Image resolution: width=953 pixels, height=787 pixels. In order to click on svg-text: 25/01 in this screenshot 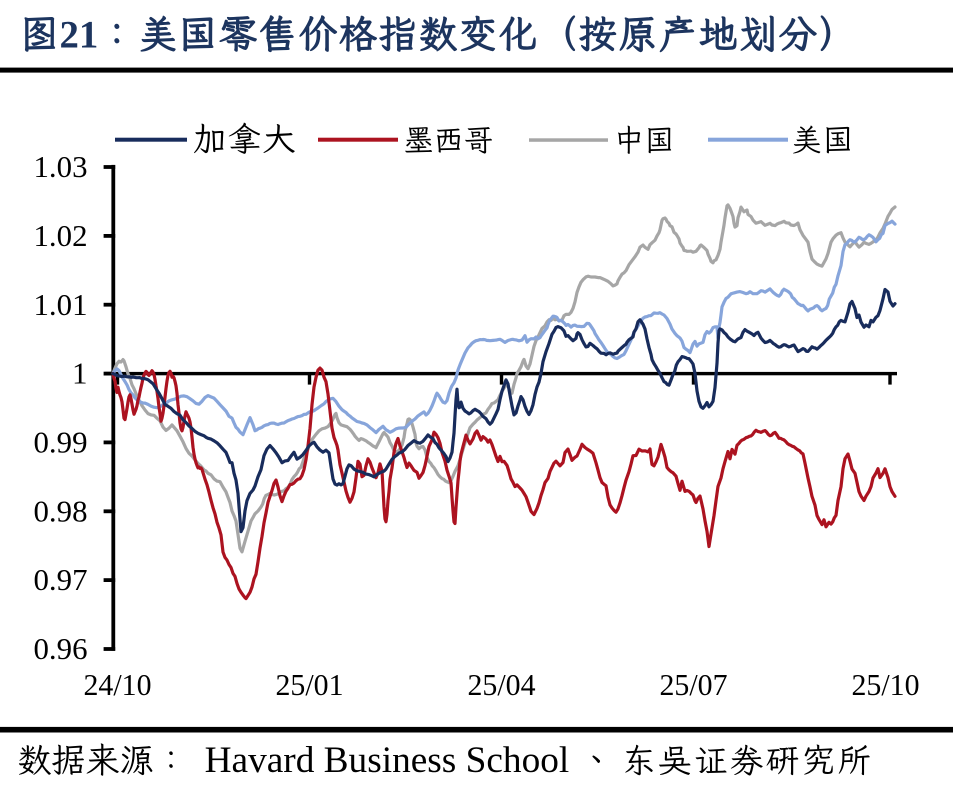, I will do `click(310, 684)`.